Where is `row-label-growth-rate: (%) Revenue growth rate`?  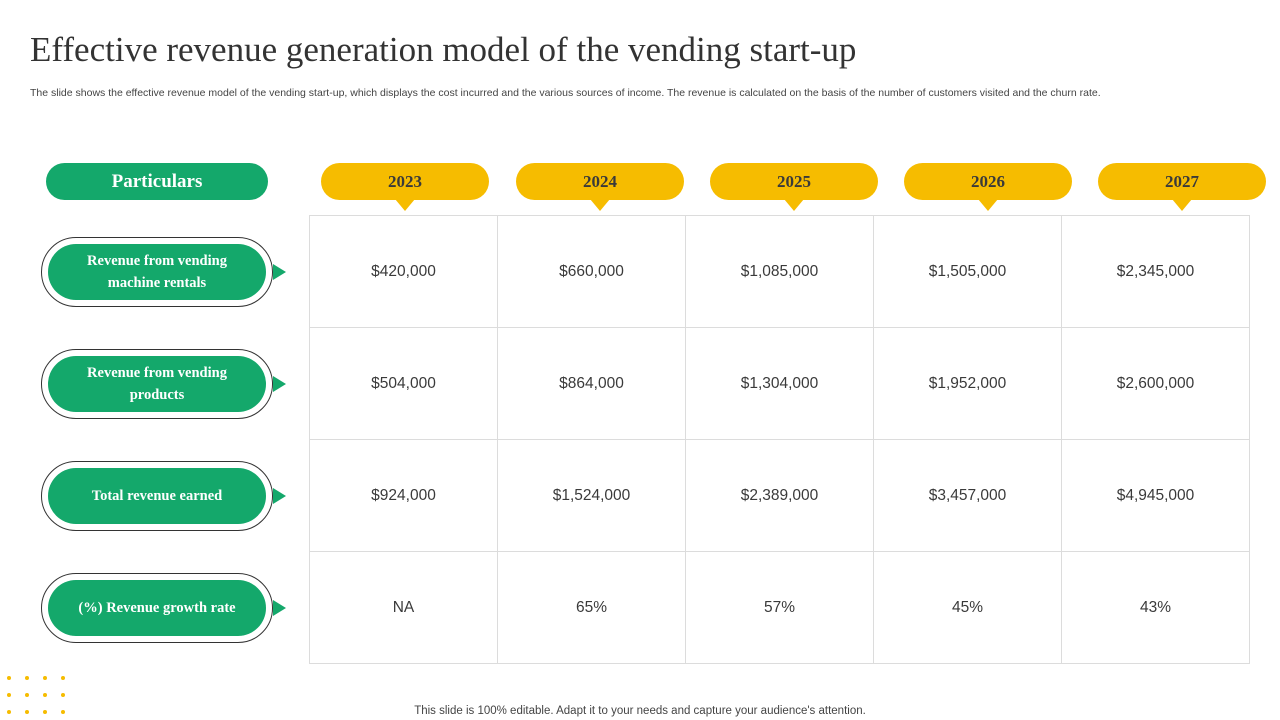
row-label-growth-rate: (%) Revenue growth rate is located at coordinates (163, 608).